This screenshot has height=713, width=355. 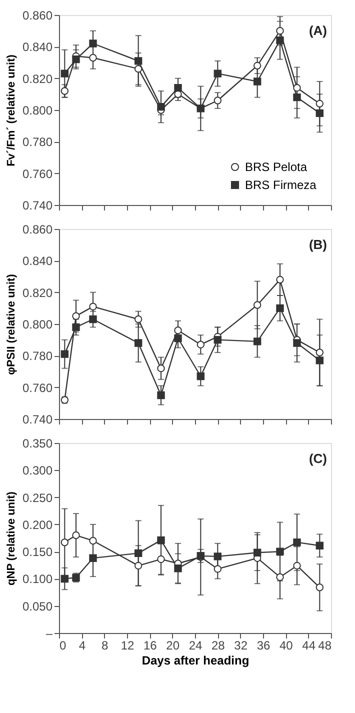 What do you see at coordinates (286, 645) in the screenshot?
I see `x-tick-label: 40` at bounding box center [286, 645].